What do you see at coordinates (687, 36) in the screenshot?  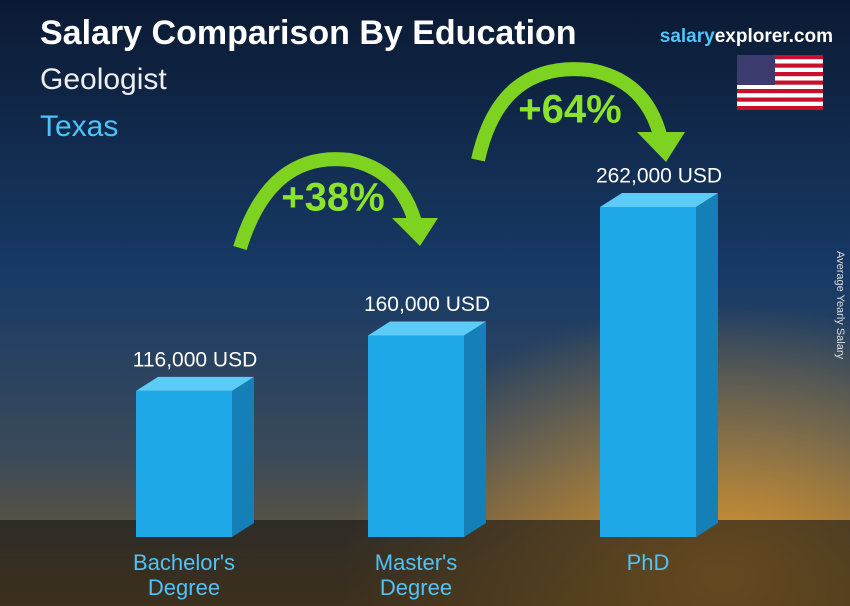 I see `brand-part: salary` at bounding box center [687, 36].